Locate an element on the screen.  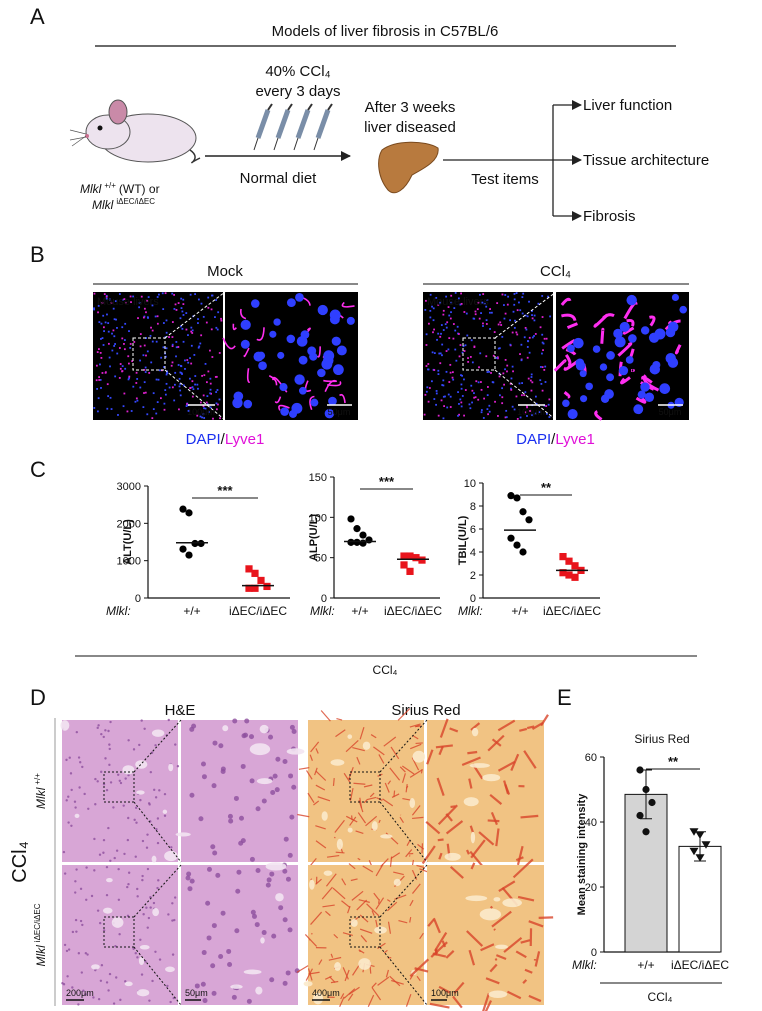
y-tick-label: 10 is located at coordinates (470, 484).